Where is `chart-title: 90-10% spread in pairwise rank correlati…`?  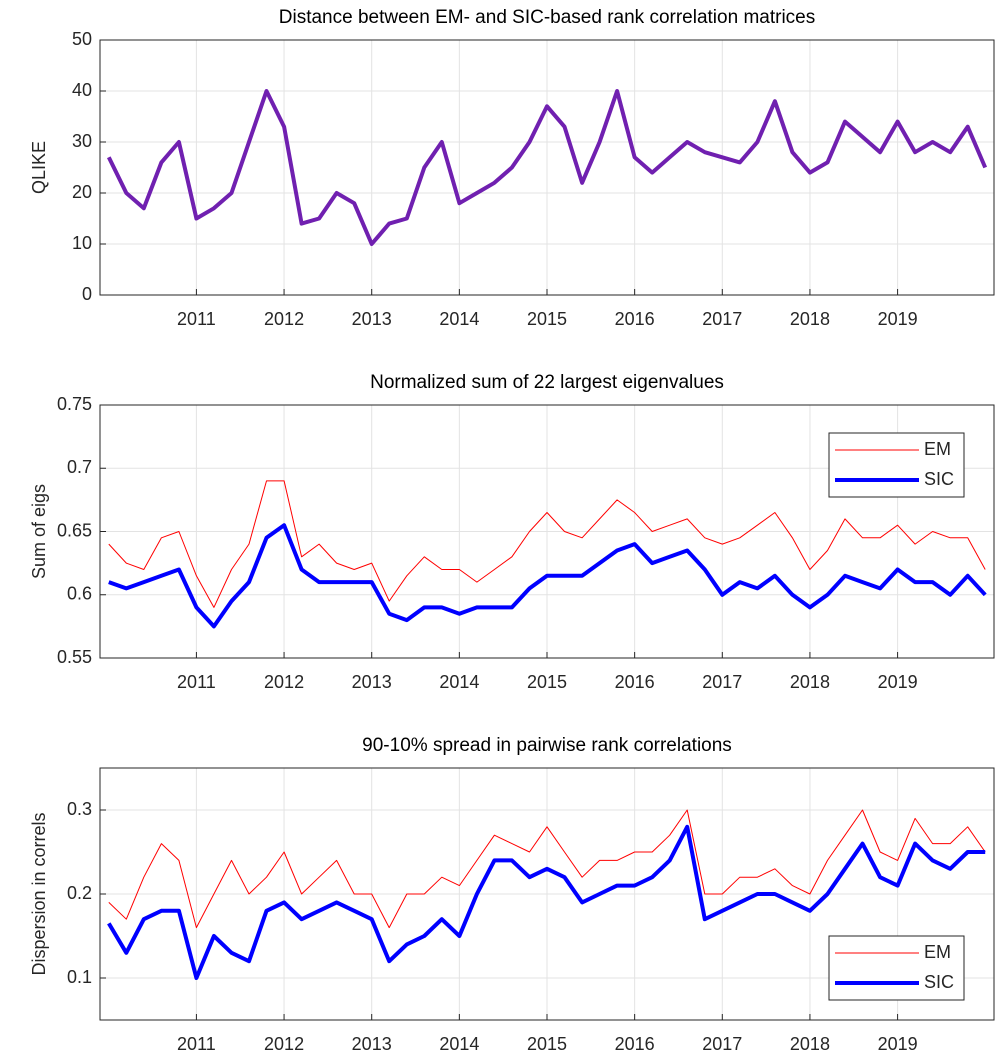 chart-title: 90-10% spread in pairwise rank correlati… is located at coordinates (547, 745).